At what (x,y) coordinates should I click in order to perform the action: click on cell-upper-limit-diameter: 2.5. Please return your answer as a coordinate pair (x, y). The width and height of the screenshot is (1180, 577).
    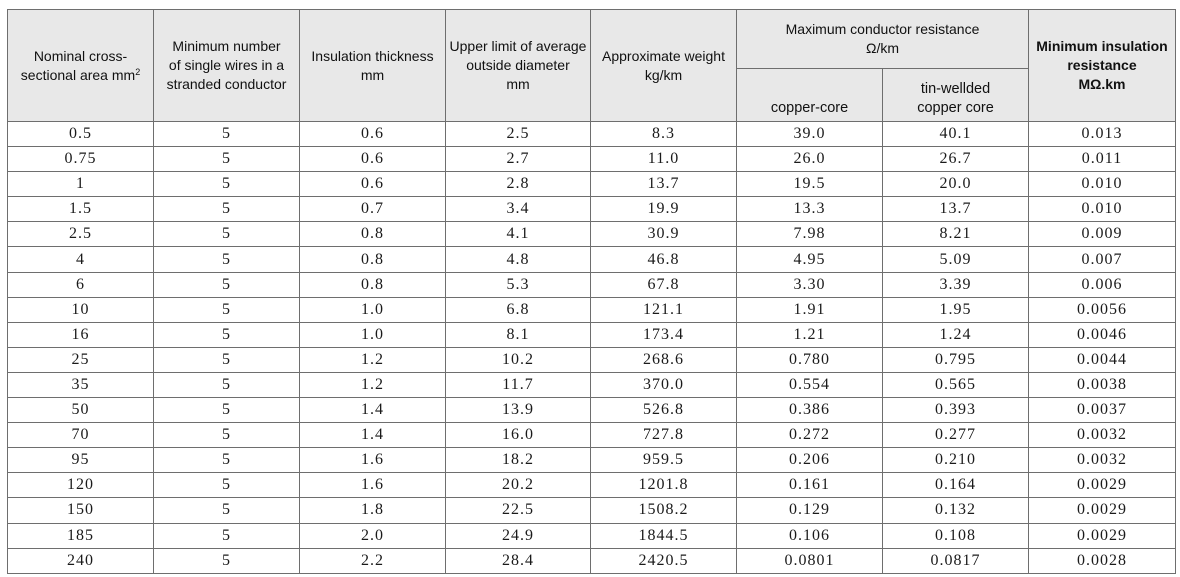
    Looking at the image, I should click on (518, 134).